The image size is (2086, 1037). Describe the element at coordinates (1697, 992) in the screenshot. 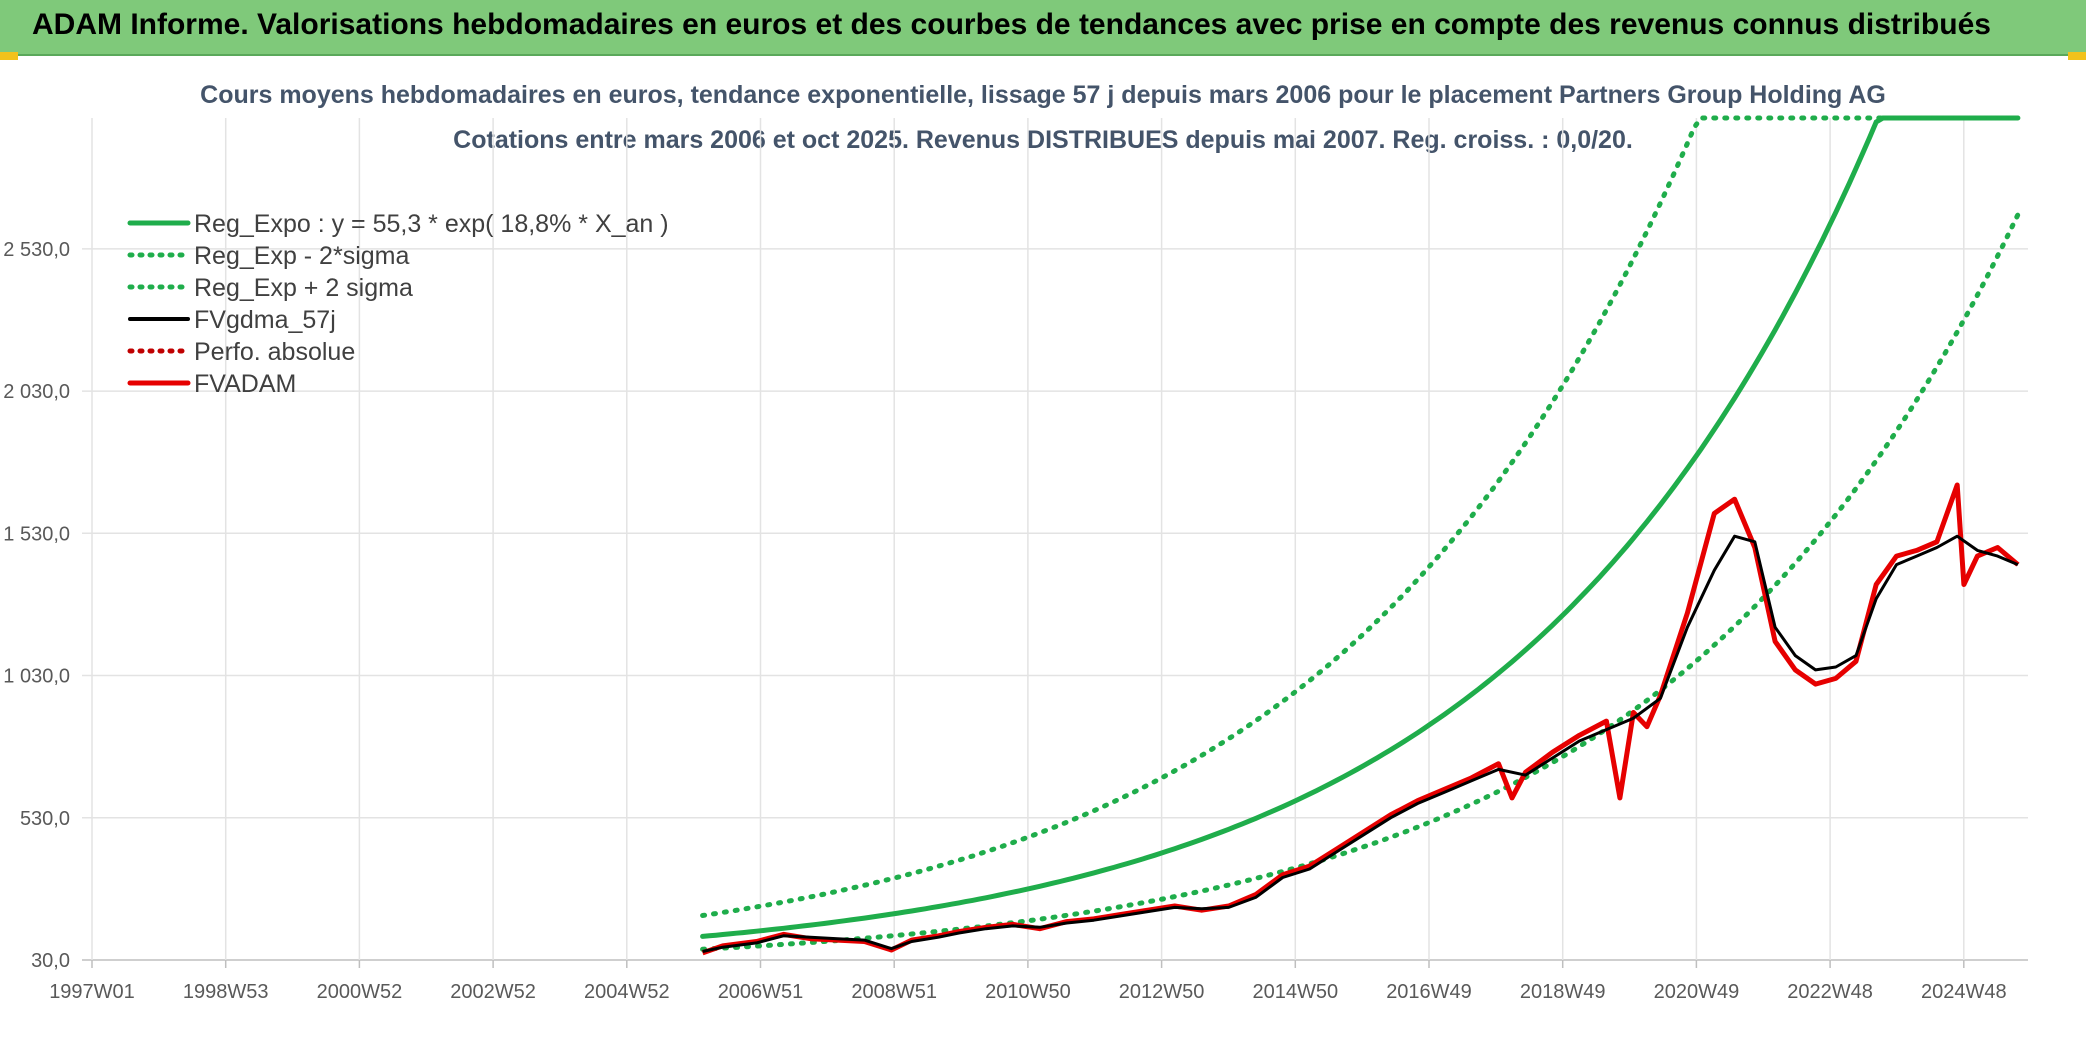

I see `x-tick-label: 2020W49` at that location.